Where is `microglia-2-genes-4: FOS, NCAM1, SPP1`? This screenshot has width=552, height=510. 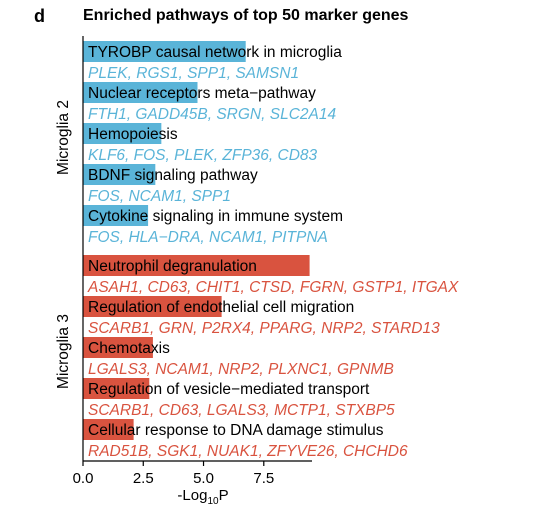 microglia-2-genes-4: FOS, NCAM1, SPP1 is located at coordinates (159, 196).